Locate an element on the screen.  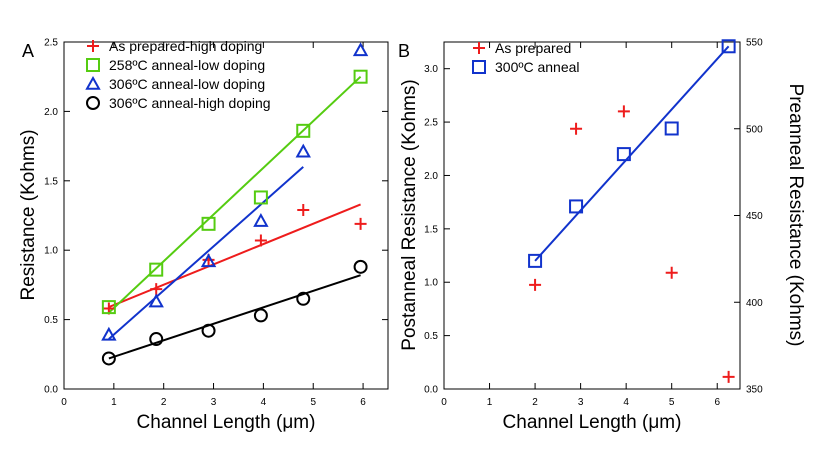
y-tick-label: 3.0 is located at coordinates (431, 69).